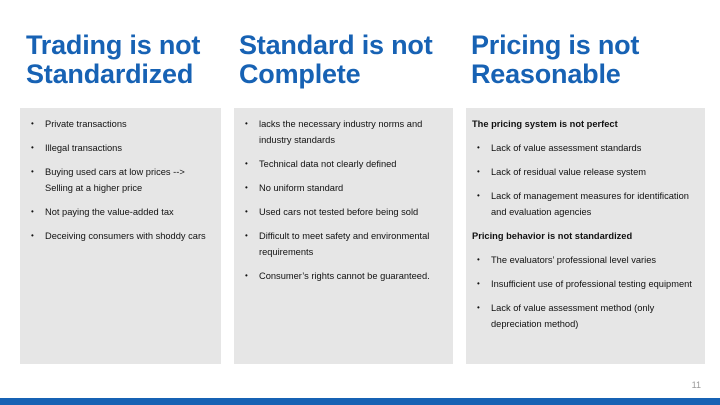  Describe the element at coordinates (360, 401) in the screenshot. I see `bottom-accent-bar` at that location.